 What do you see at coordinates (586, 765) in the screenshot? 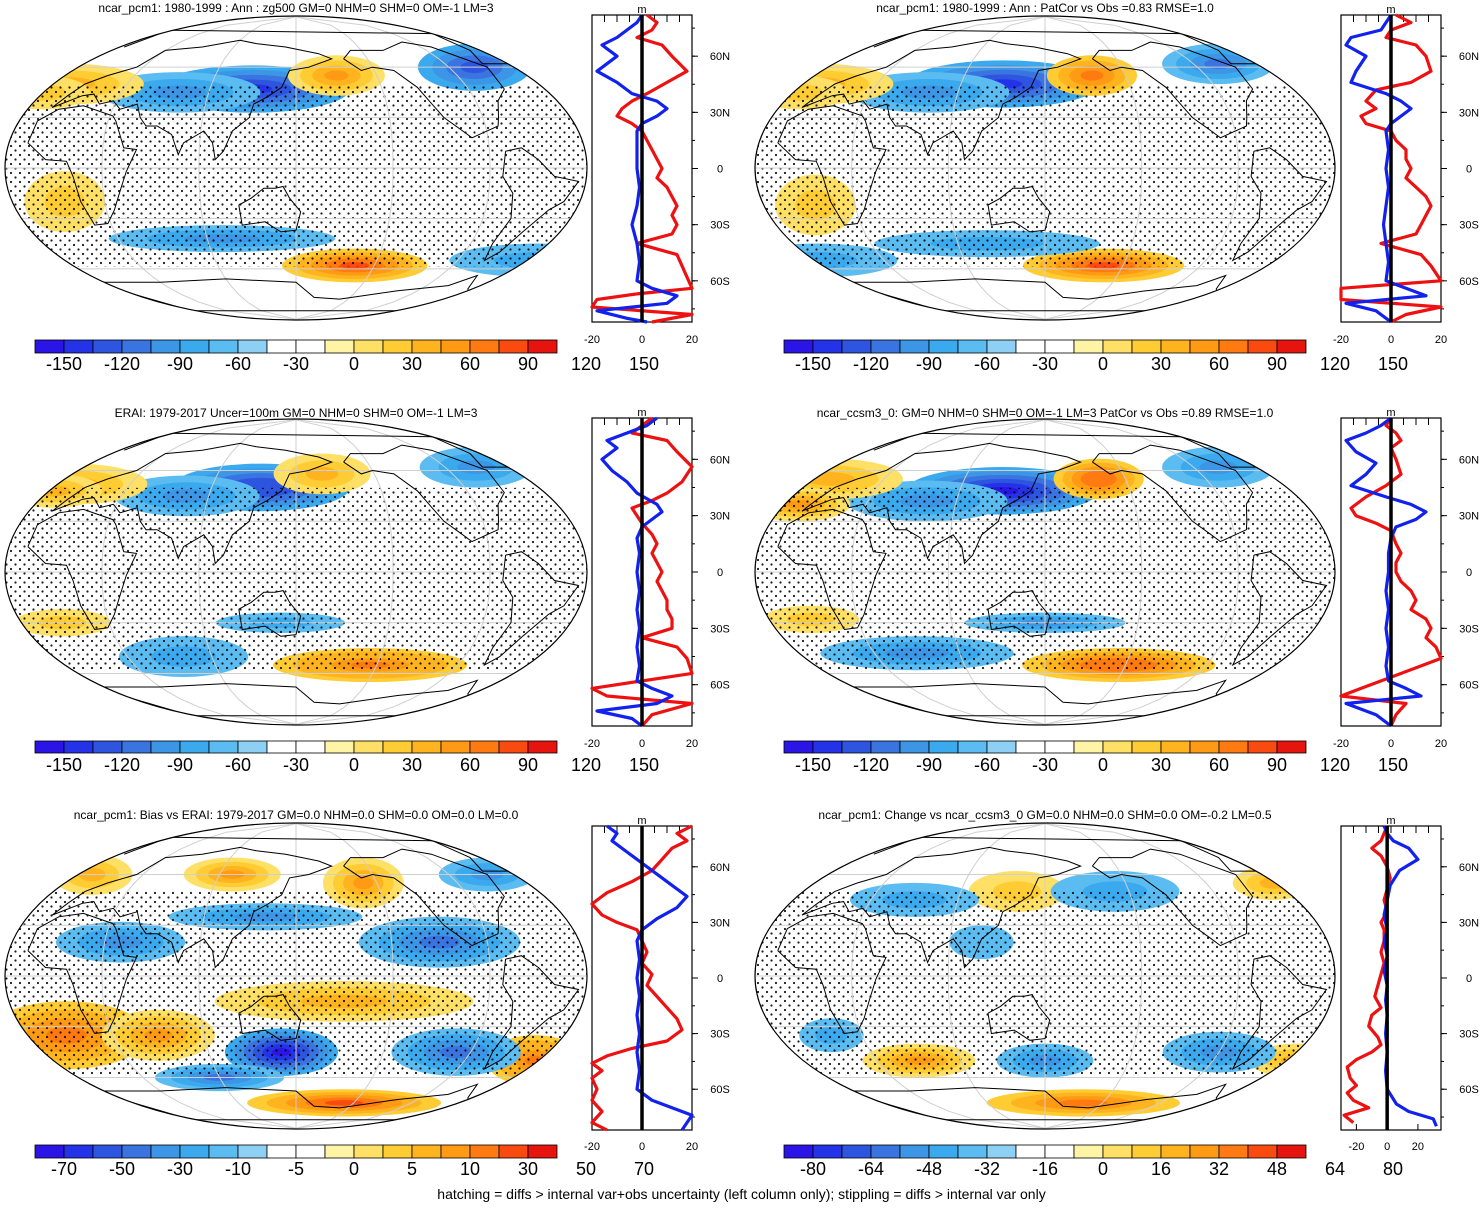
I see `colorbar-label: 120` at bounding box center [586, 765].